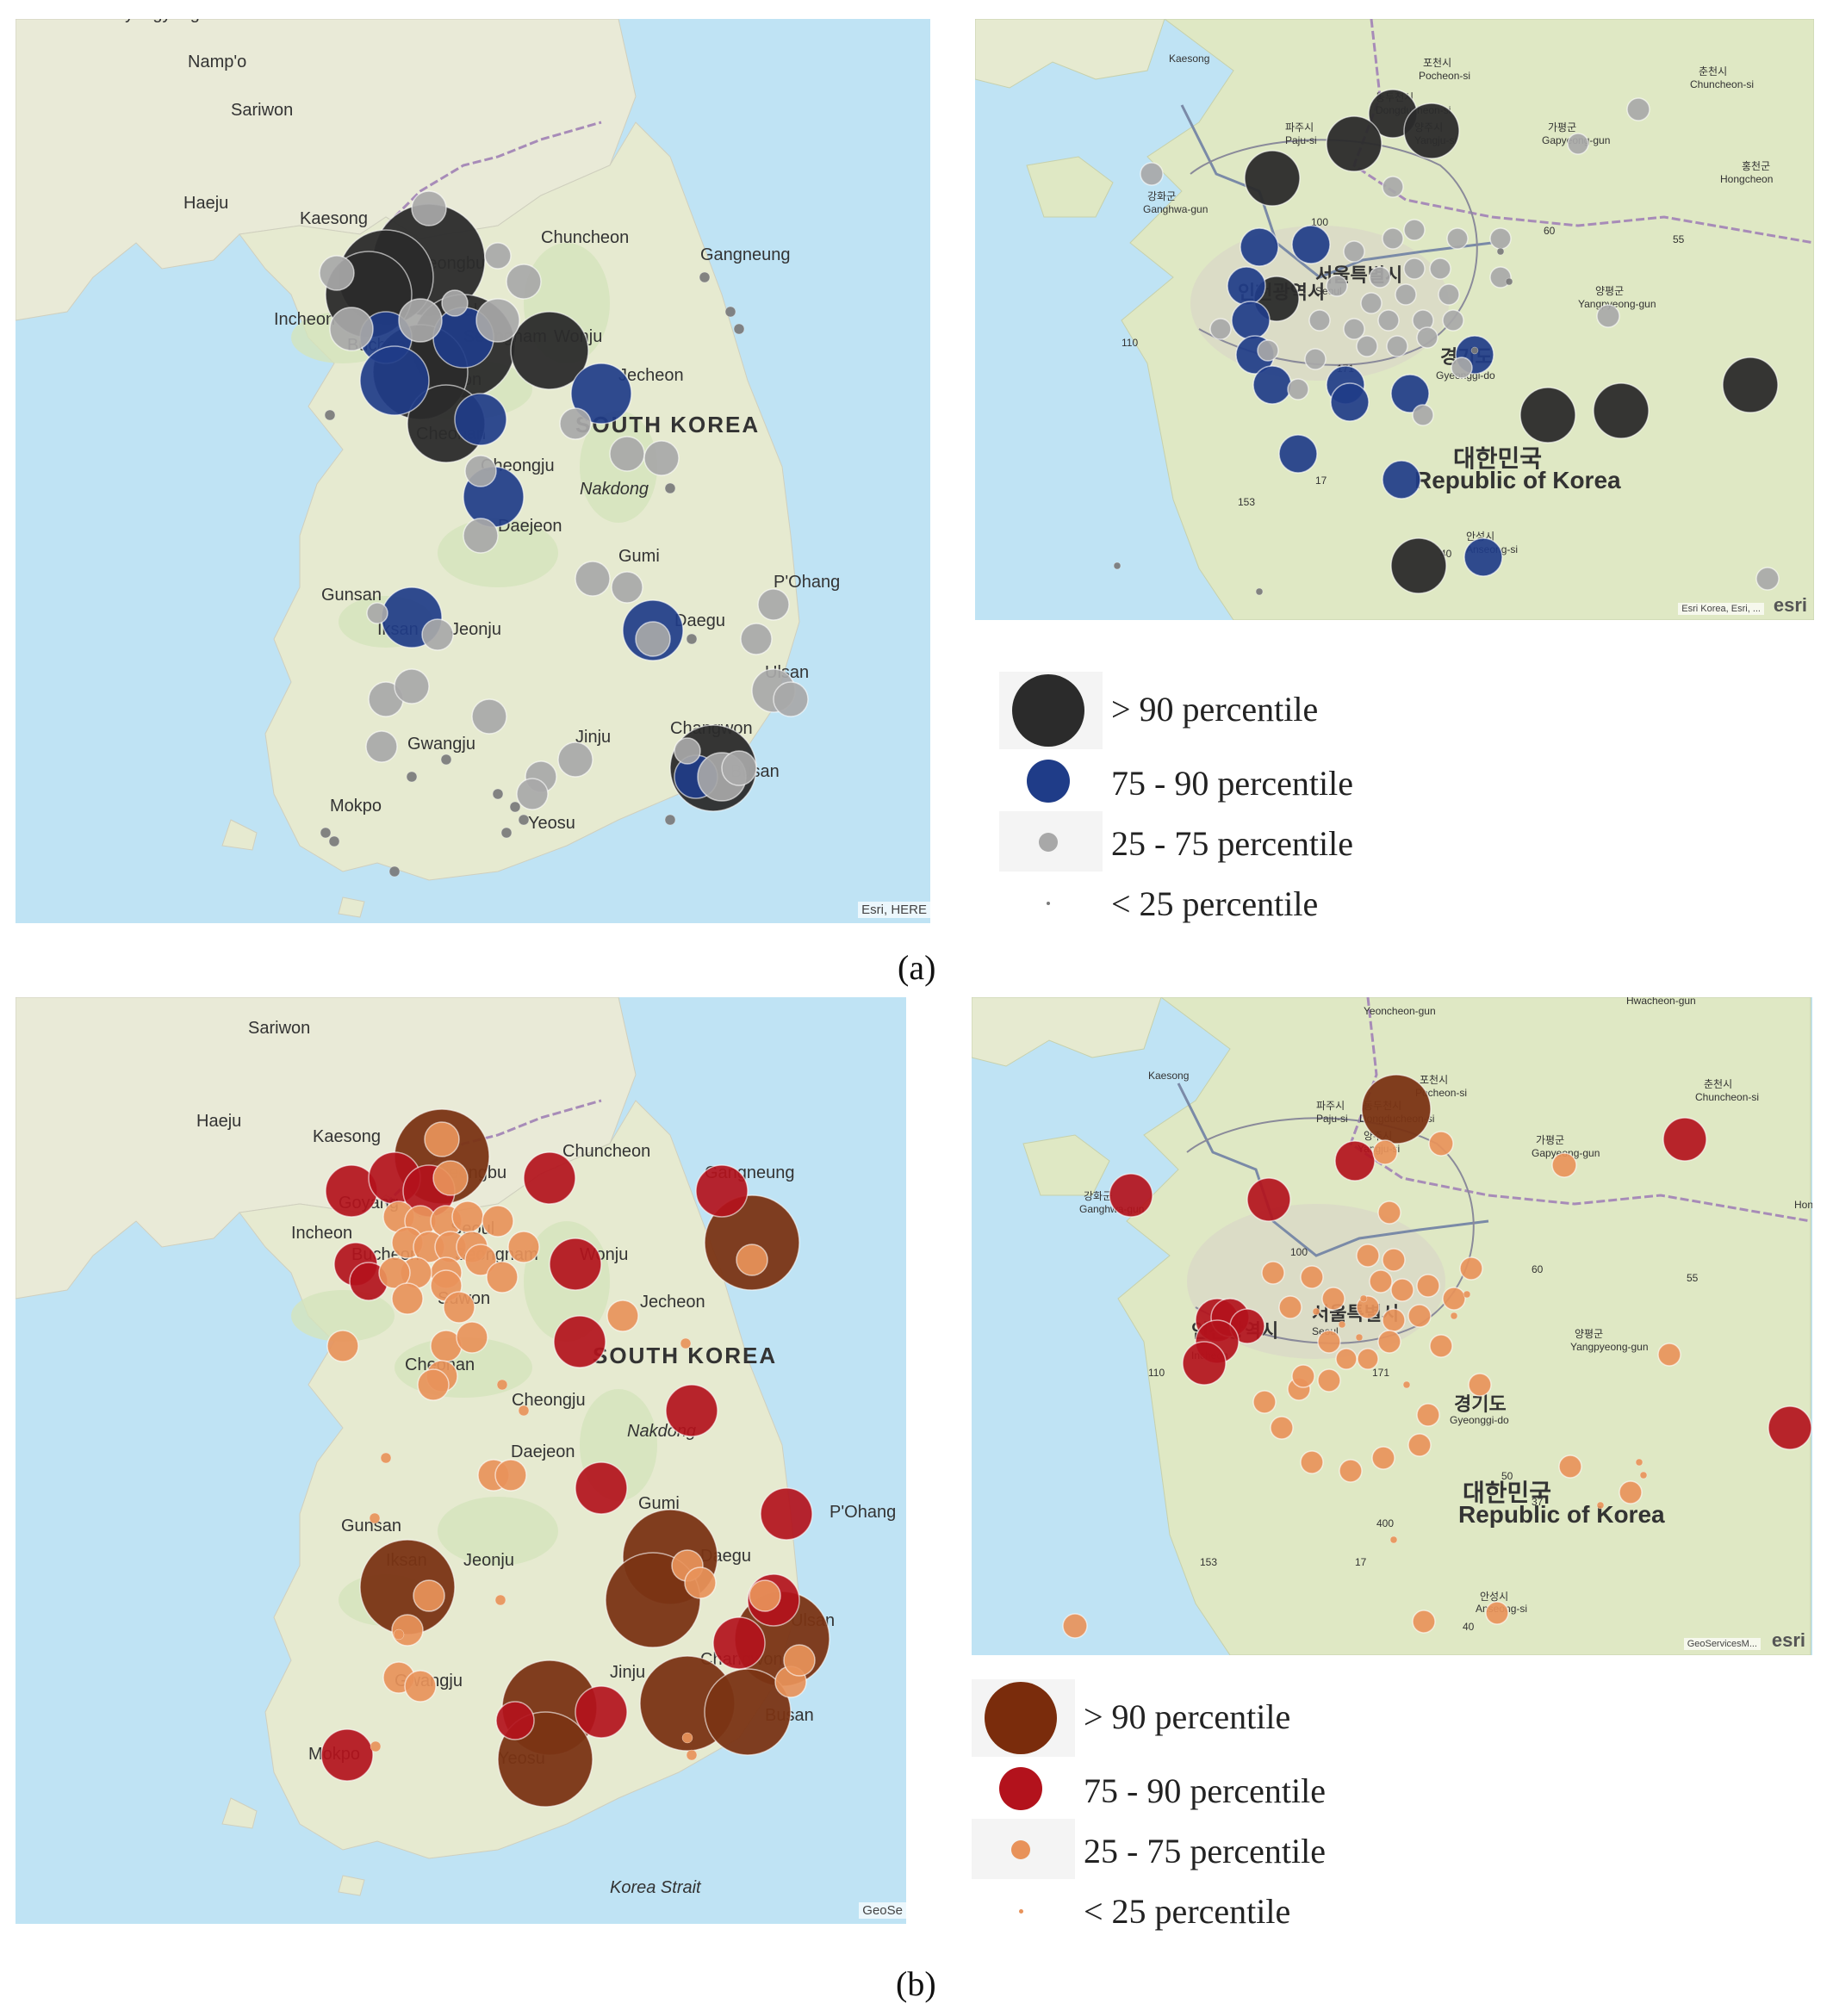 Image resolution: width=1833 pixels, height=2016 pixels. Describe the element at coordinates (155, 21) in the screenshot. I see `map-label: P'yongyang` at that location.